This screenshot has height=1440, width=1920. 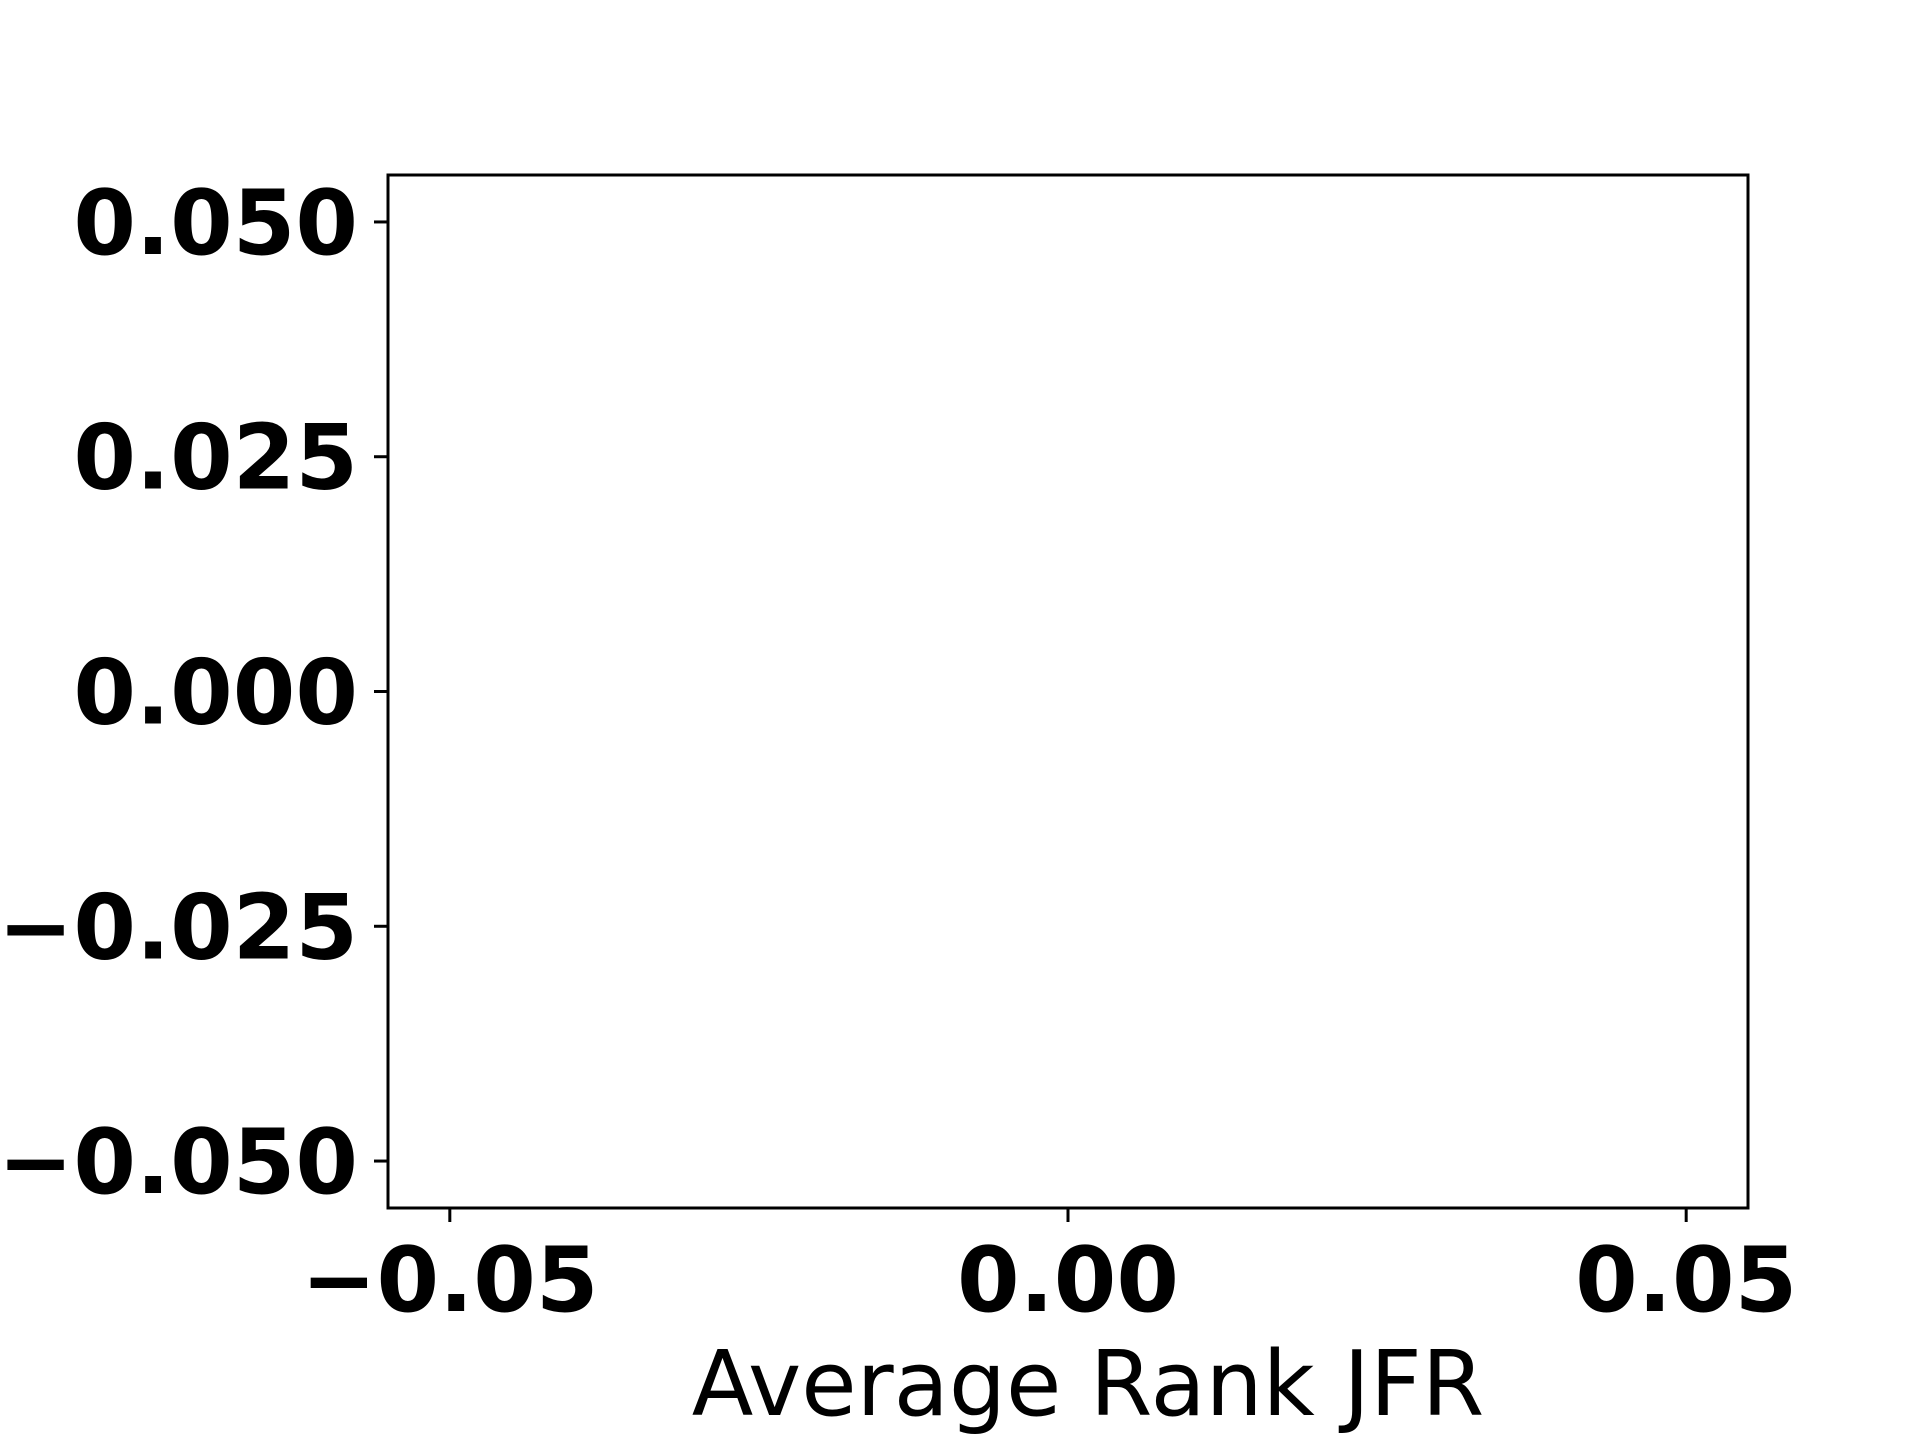 I want to click on x-tick-label: −0.05, so click(x=449, y=1280).